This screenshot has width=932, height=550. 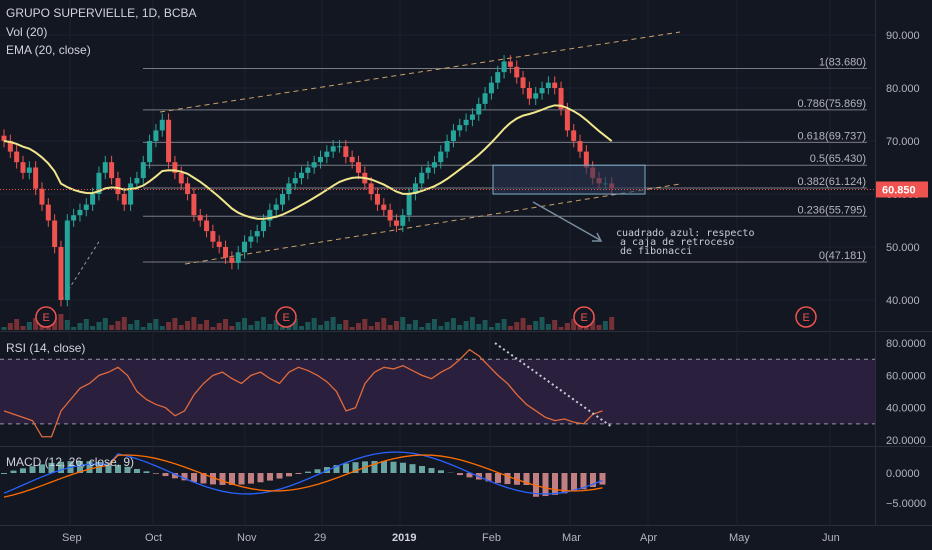 I want to click on annotation-arrow, so click(x=566, y=221).